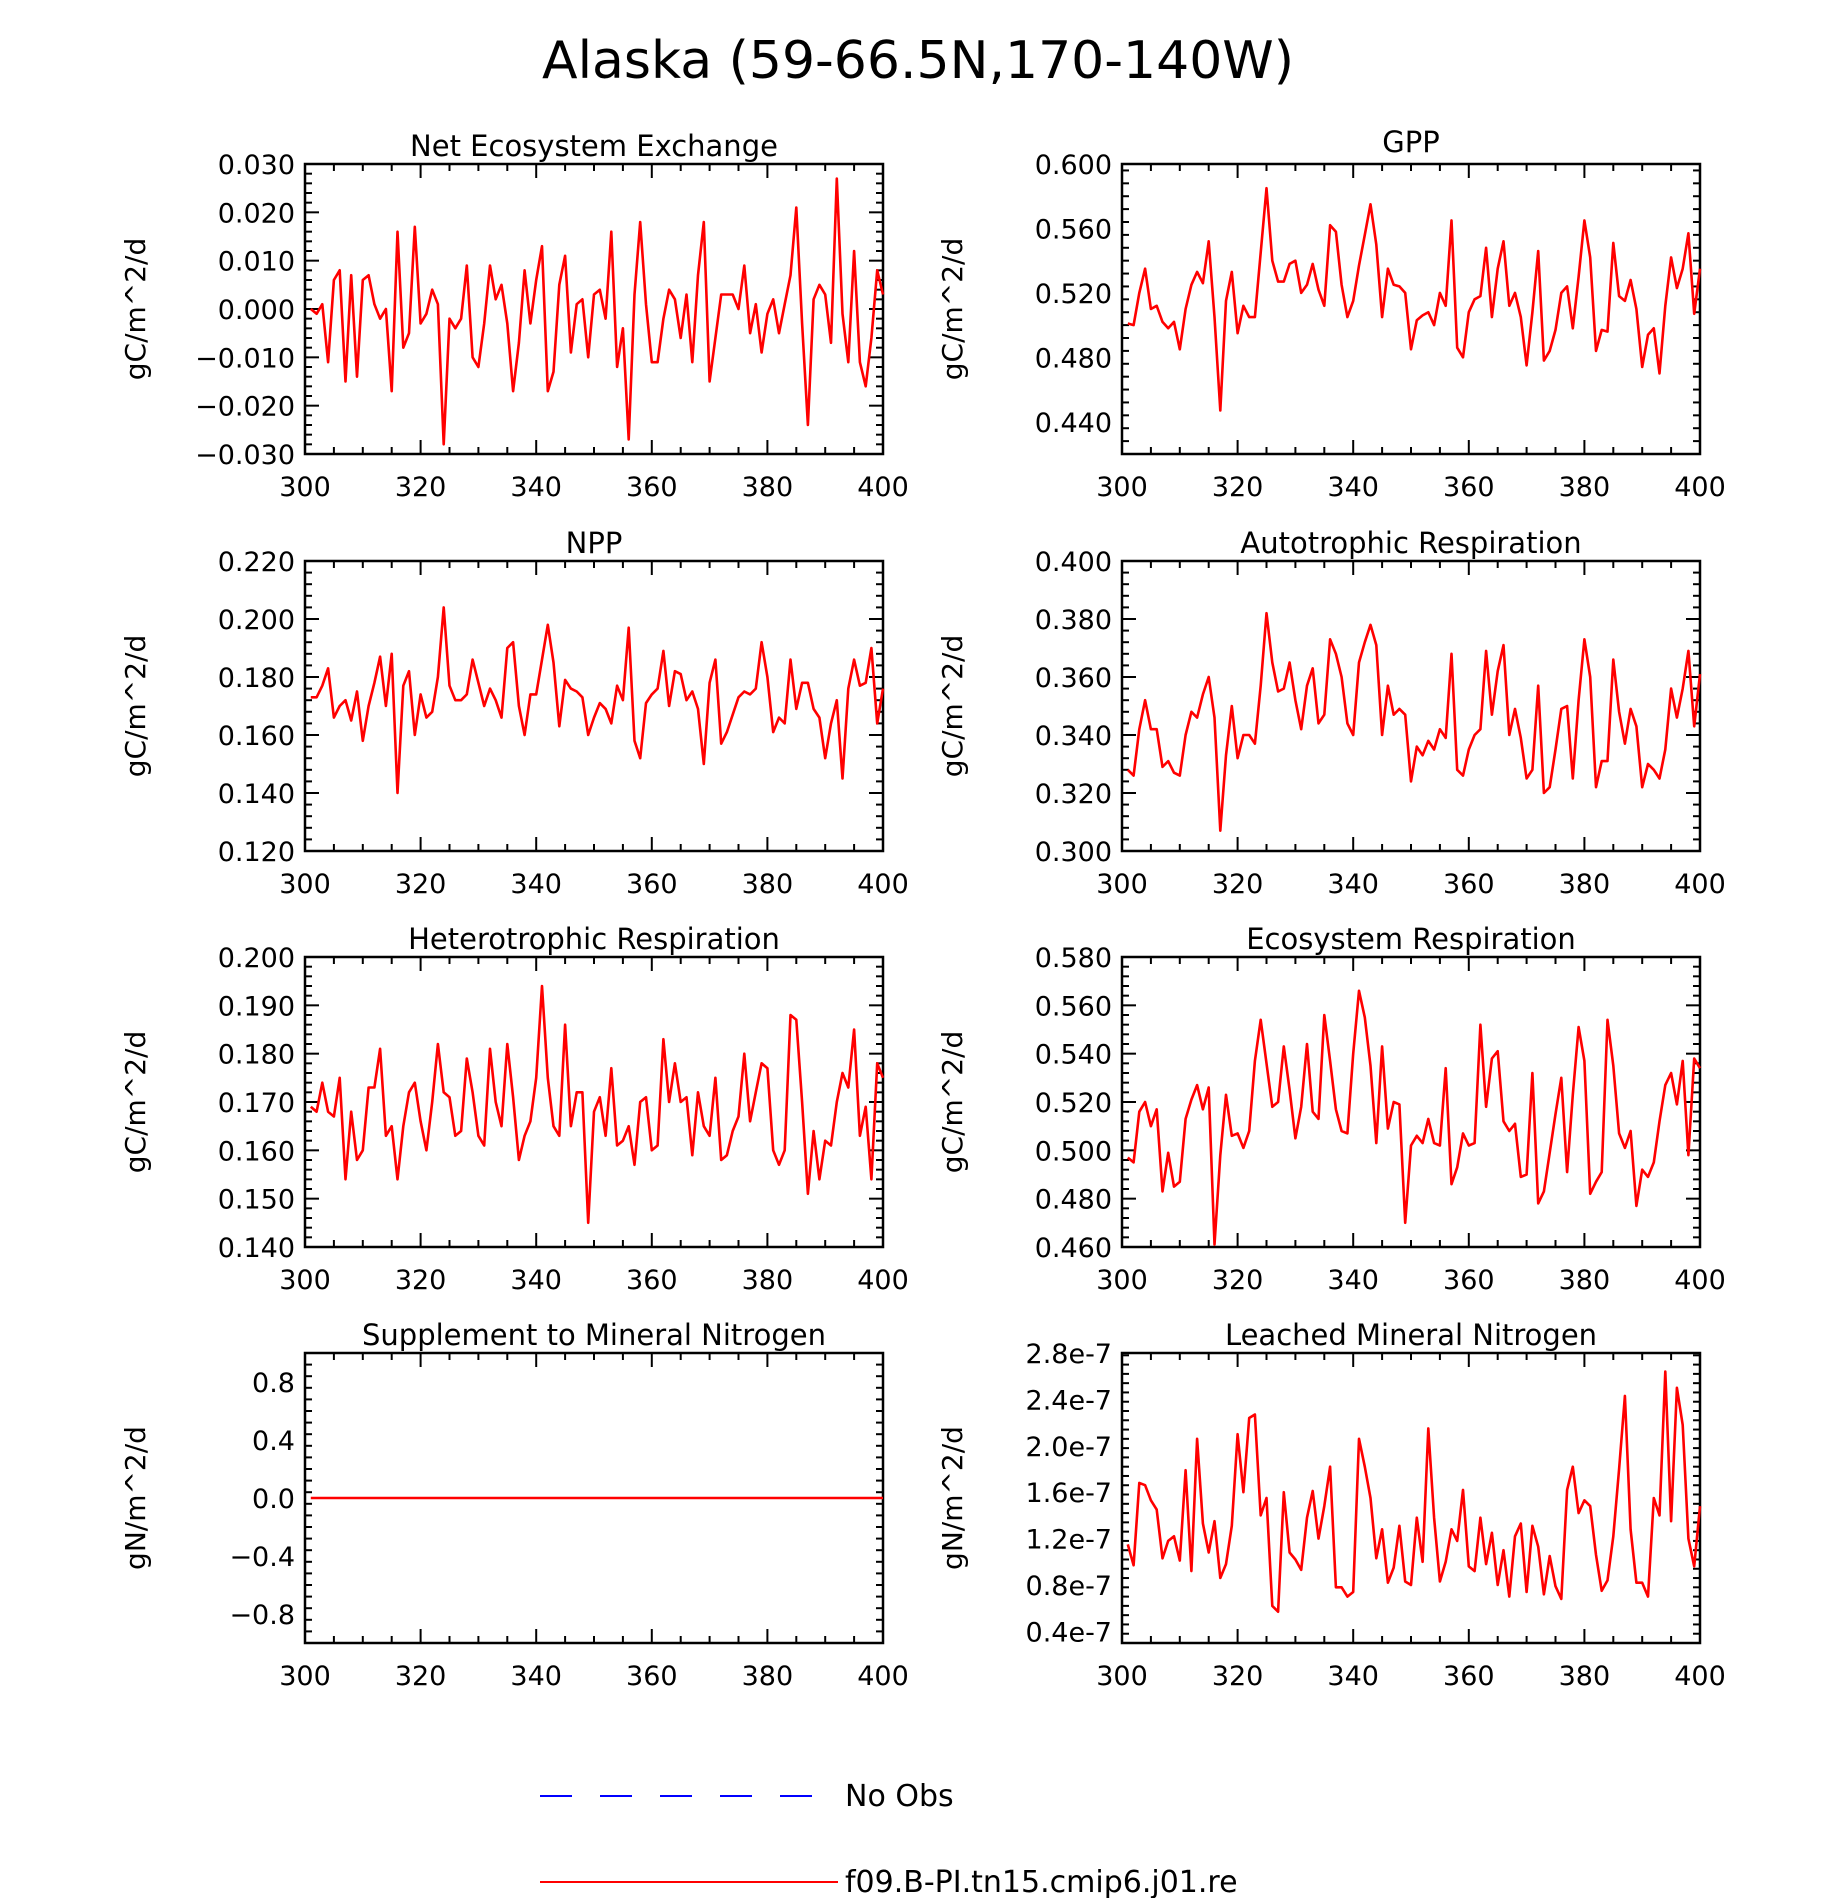  What do you see at coordinates (245, 455) in the screenshot?
I see `y-tick-label: −0.030` at bounding box center [245, 455].